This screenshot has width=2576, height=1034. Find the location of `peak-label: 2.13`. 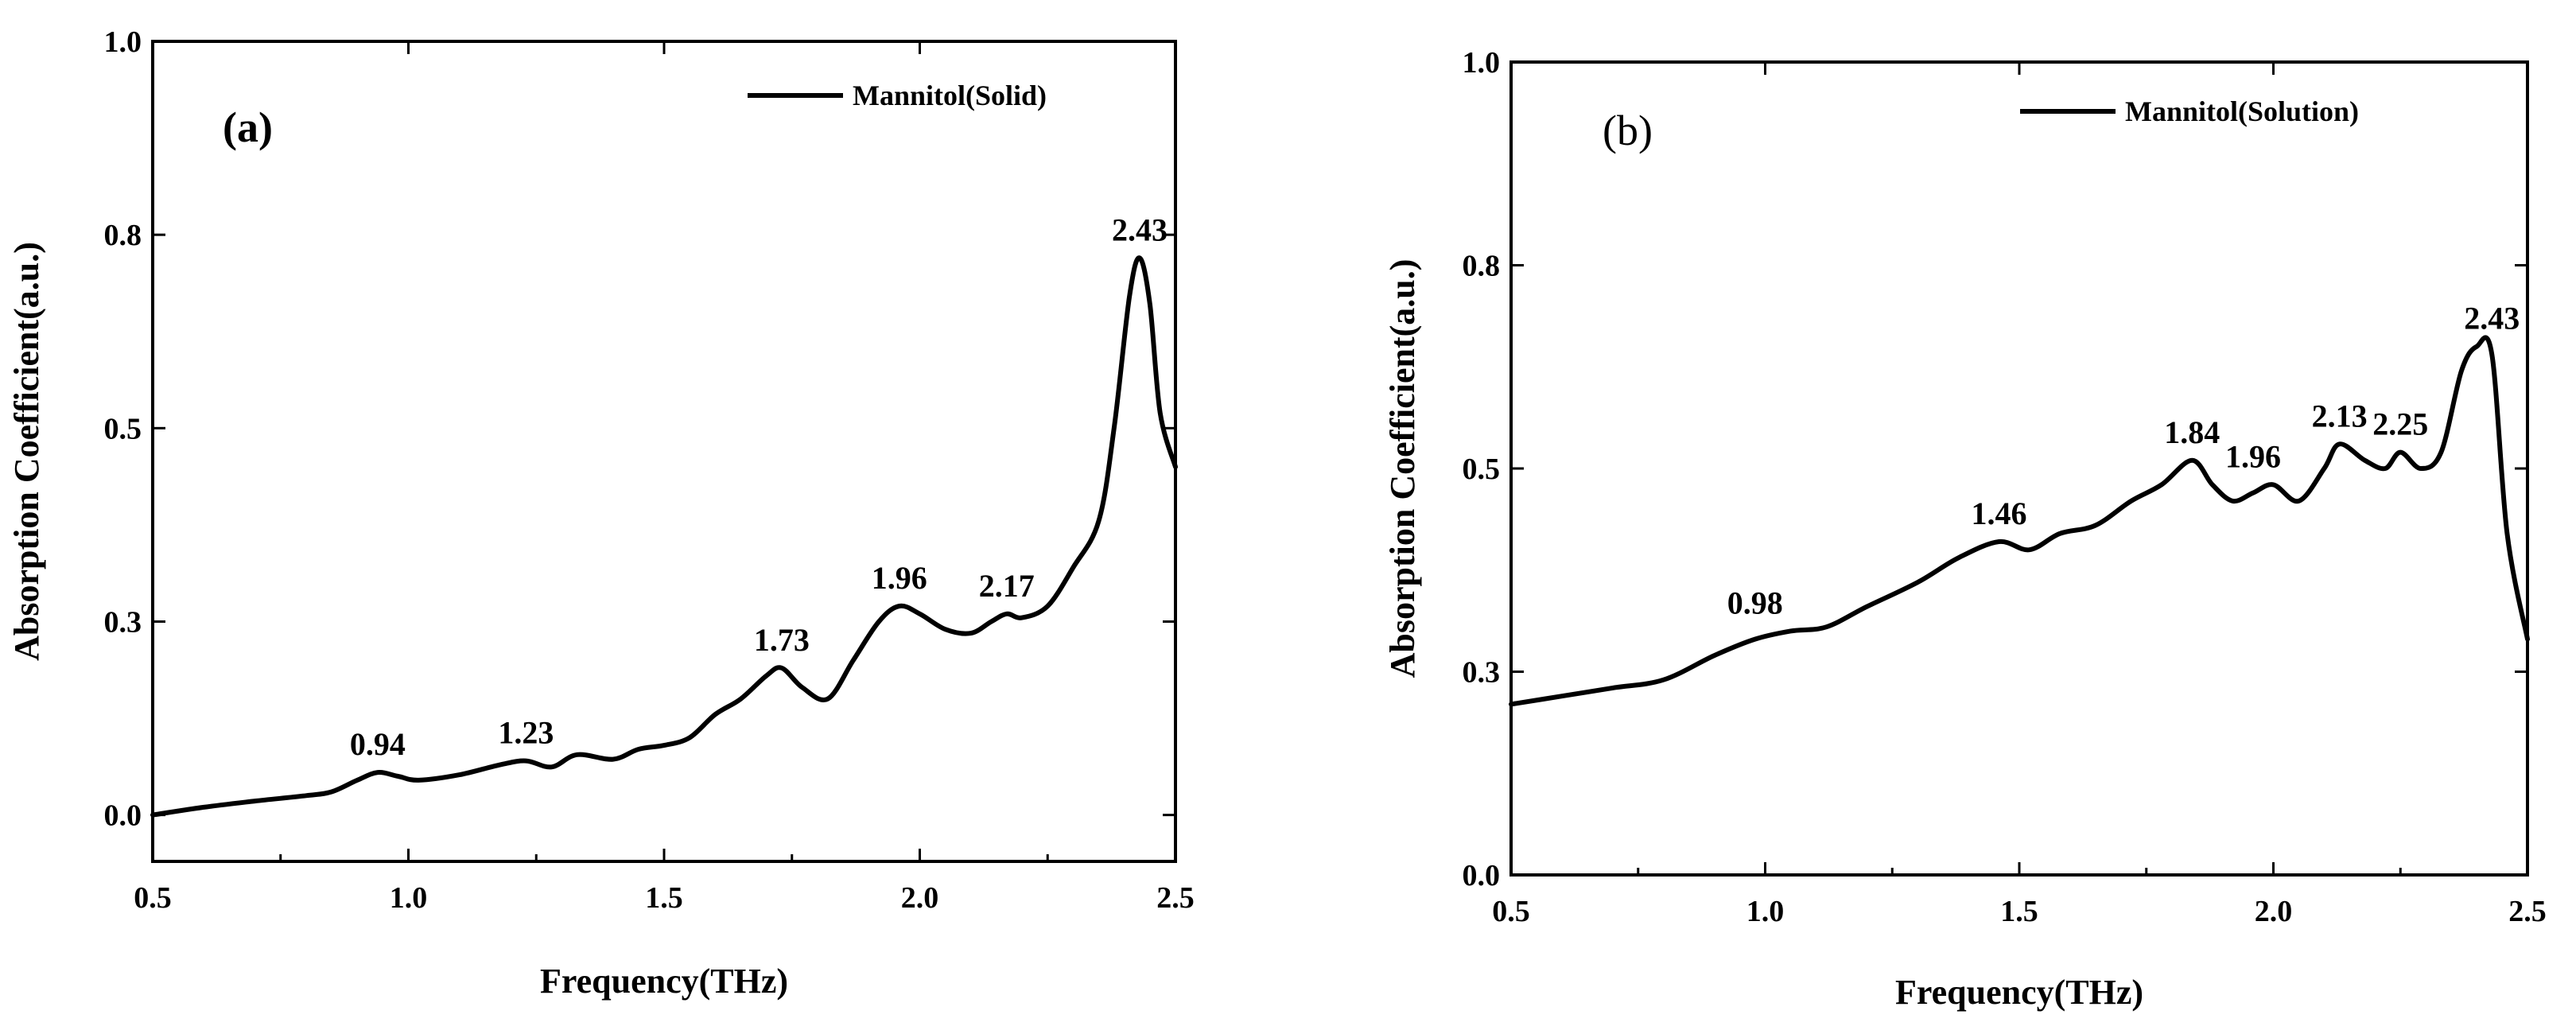

peak-label: 2.13 is located at coordinates (2340, 416).